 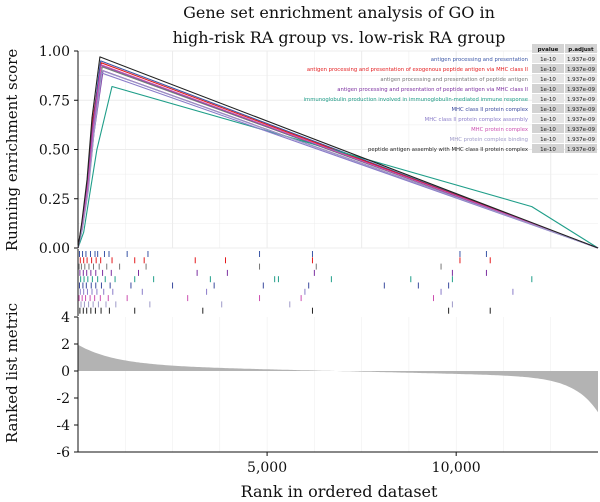 What do you see at coordinates (65, 372) in the screenshot?
I see `ranked-y-tick-label: 0` at bounding box center [65, 372].